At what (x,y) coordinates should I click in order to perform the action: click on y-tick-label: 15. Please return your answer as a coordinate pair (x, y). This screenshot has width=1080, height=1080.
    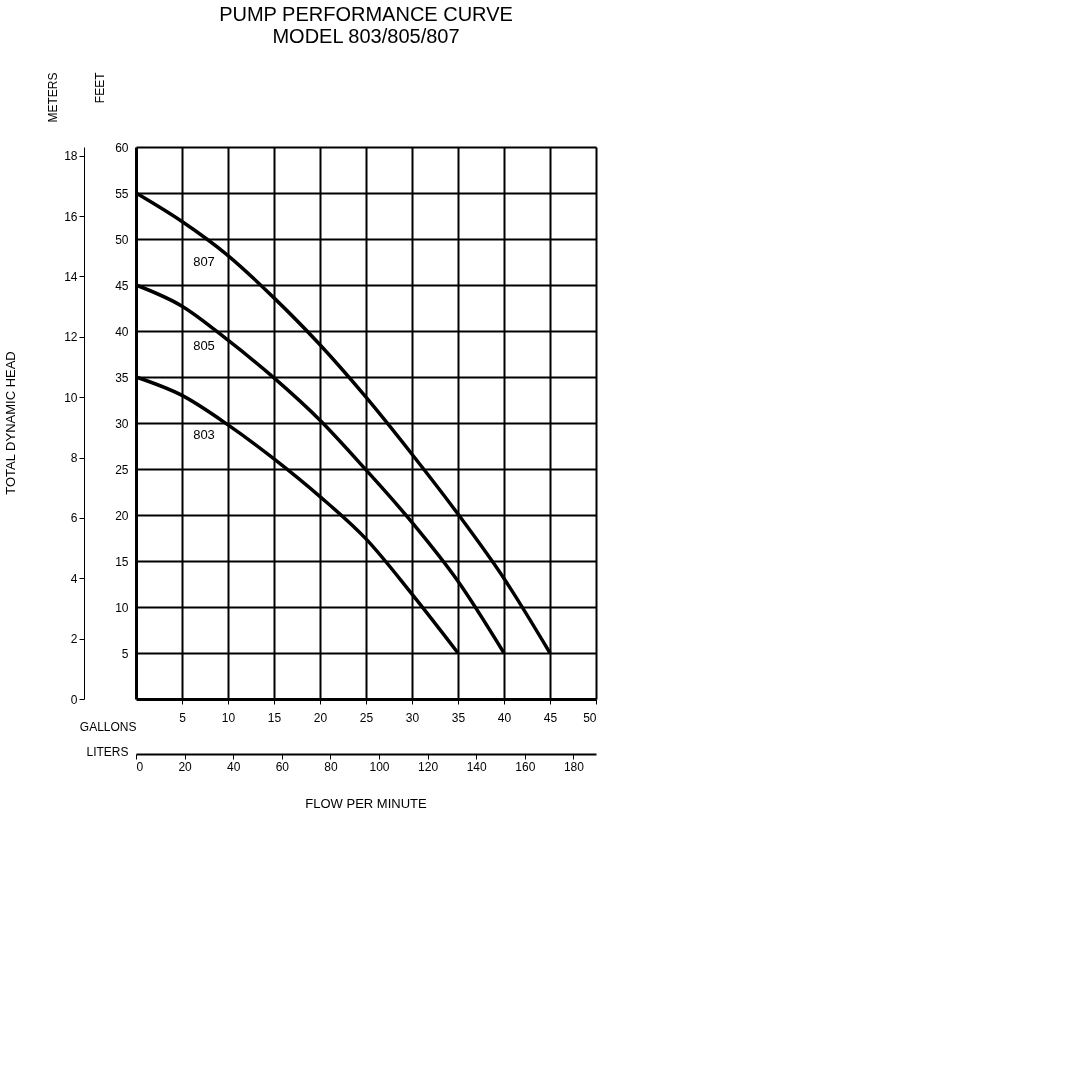
    Looking at the image, I should click on (122, 561).